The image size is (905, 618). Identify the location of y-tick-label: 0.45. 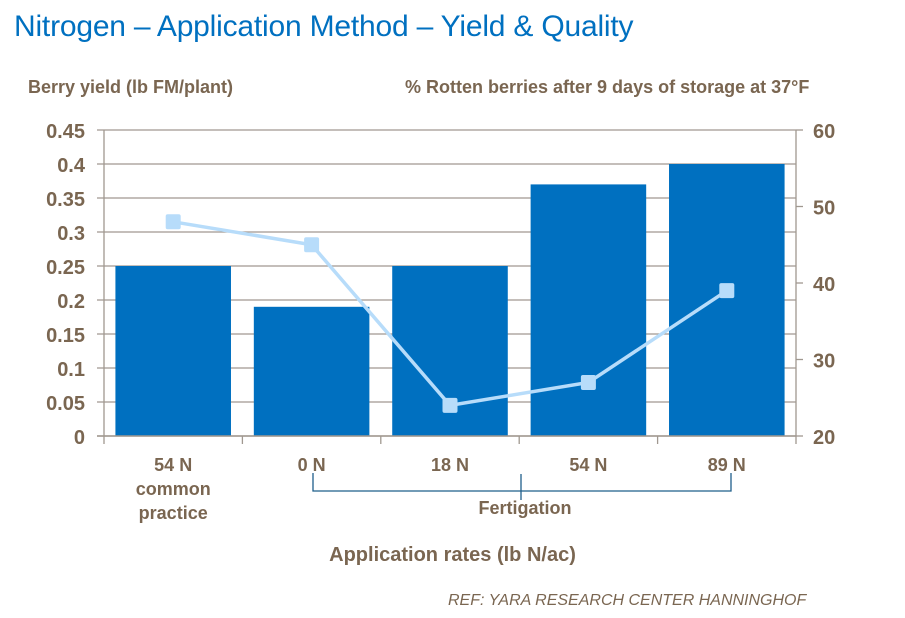
(65, 132).